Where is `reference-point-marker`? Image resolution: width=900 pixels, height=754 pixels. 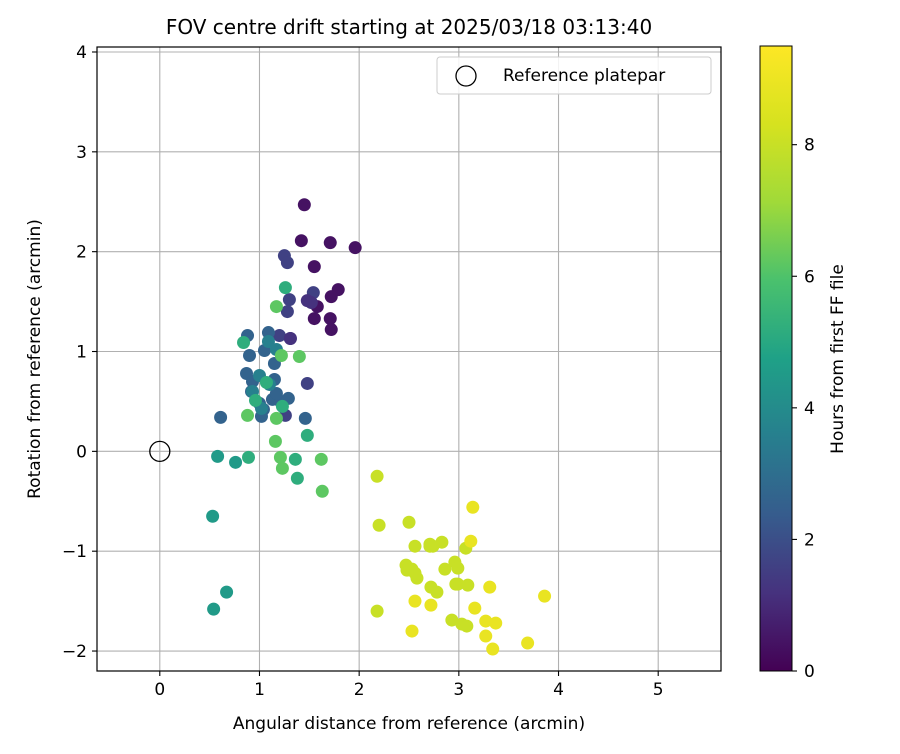
reference-point-marker is located at coordinates (160, 451).